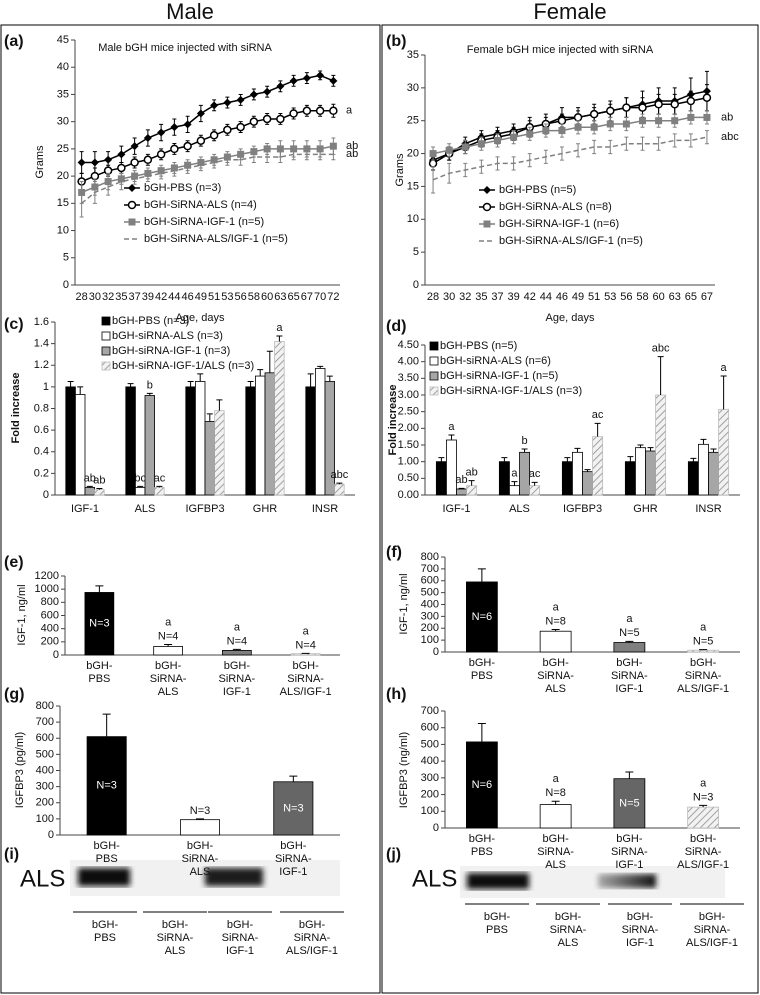 This screenshot has height=995, width=760. What do you see at coordinates (105, 925) in the screenshot?
I see `lane-label: bGH-` at bounding box center [105, 925].